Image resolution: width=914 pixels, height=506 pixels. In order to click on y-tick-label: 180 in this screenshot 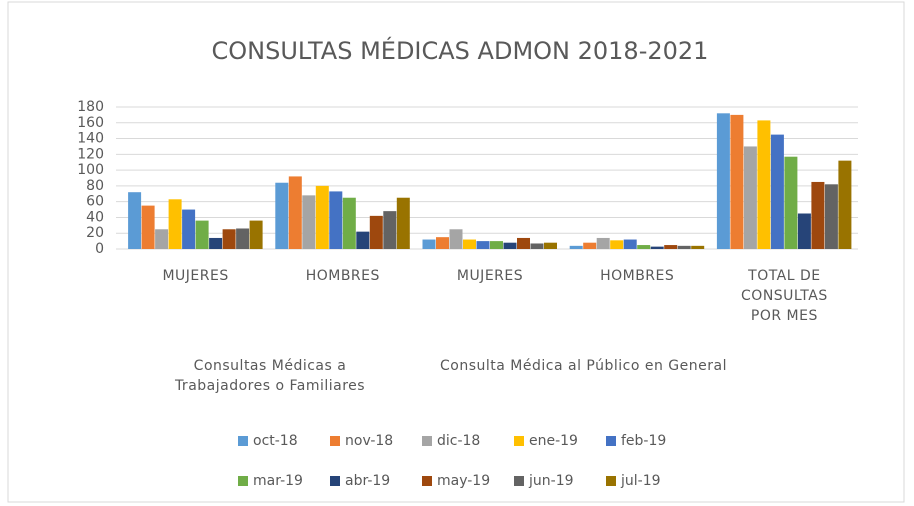, I will do `click(90, 107)`.